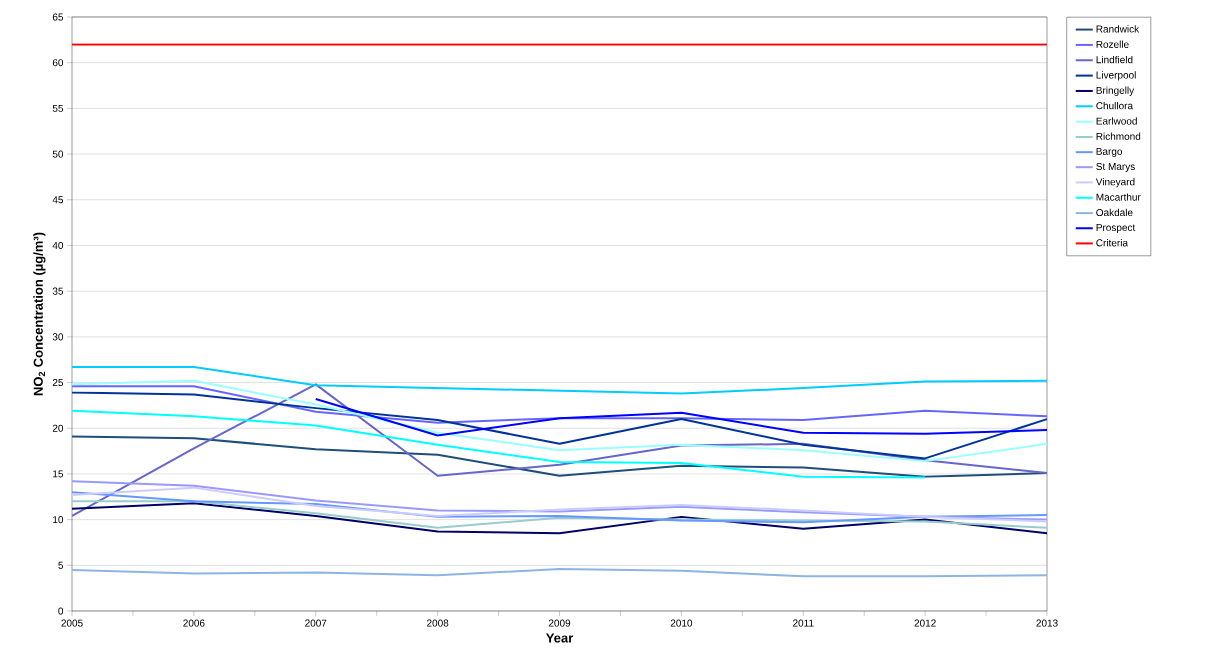 Image resolution: width=1214 pixels, height=666 pixels. I want to click on legend-label: Criteria, so click(1112, 243).